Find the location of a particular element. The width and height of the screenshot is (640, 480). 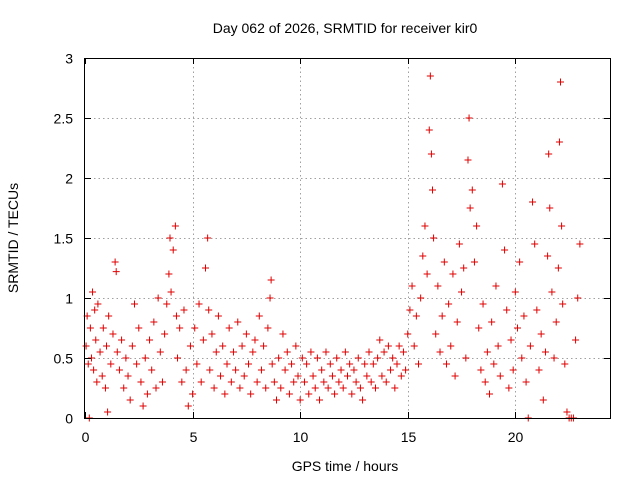

x-tick-label: 0 is located at coordinates (86, 437).